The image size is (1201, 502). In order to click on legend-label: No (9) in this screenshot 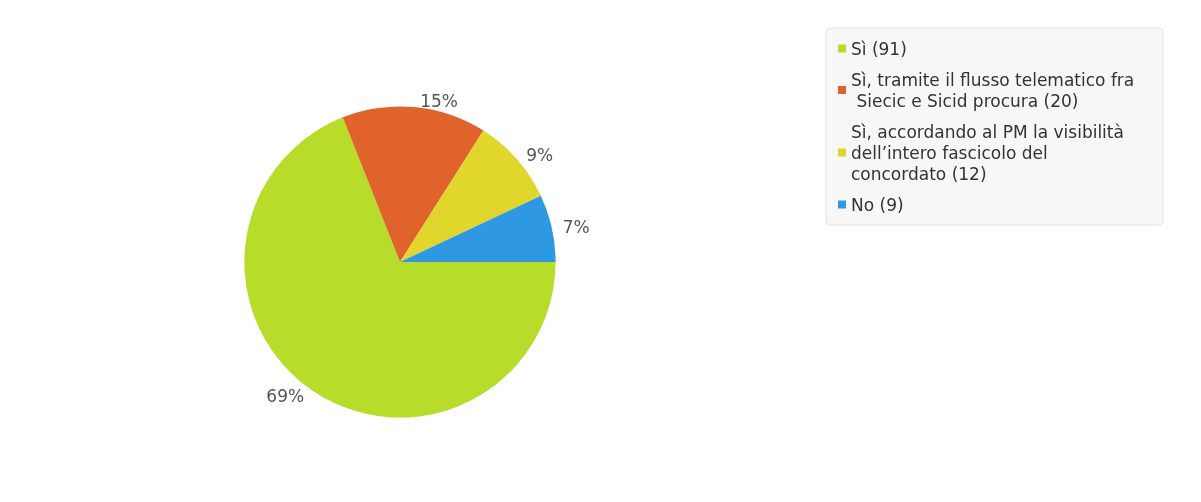, I will do `click(877, 204)`.